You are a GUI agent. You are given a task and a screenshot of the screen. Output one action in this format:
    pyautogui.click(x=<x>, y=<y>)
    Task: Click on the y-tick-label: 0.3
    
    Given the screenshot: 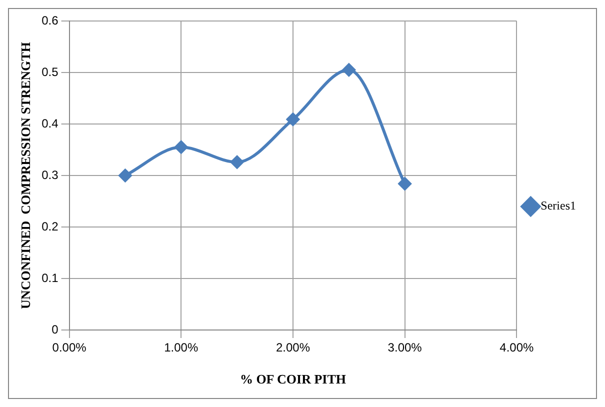 What is the action you would take?
    pyautogui.click(x=50, y=175)
    